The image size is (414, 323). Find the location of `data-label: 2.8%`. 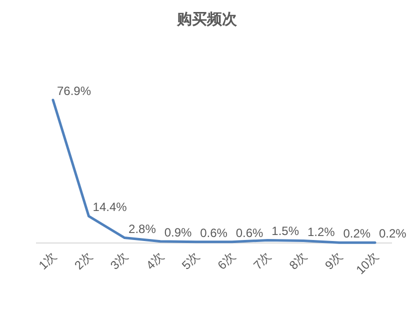

data-label: 2.8% is located at coordinates (142, 229).